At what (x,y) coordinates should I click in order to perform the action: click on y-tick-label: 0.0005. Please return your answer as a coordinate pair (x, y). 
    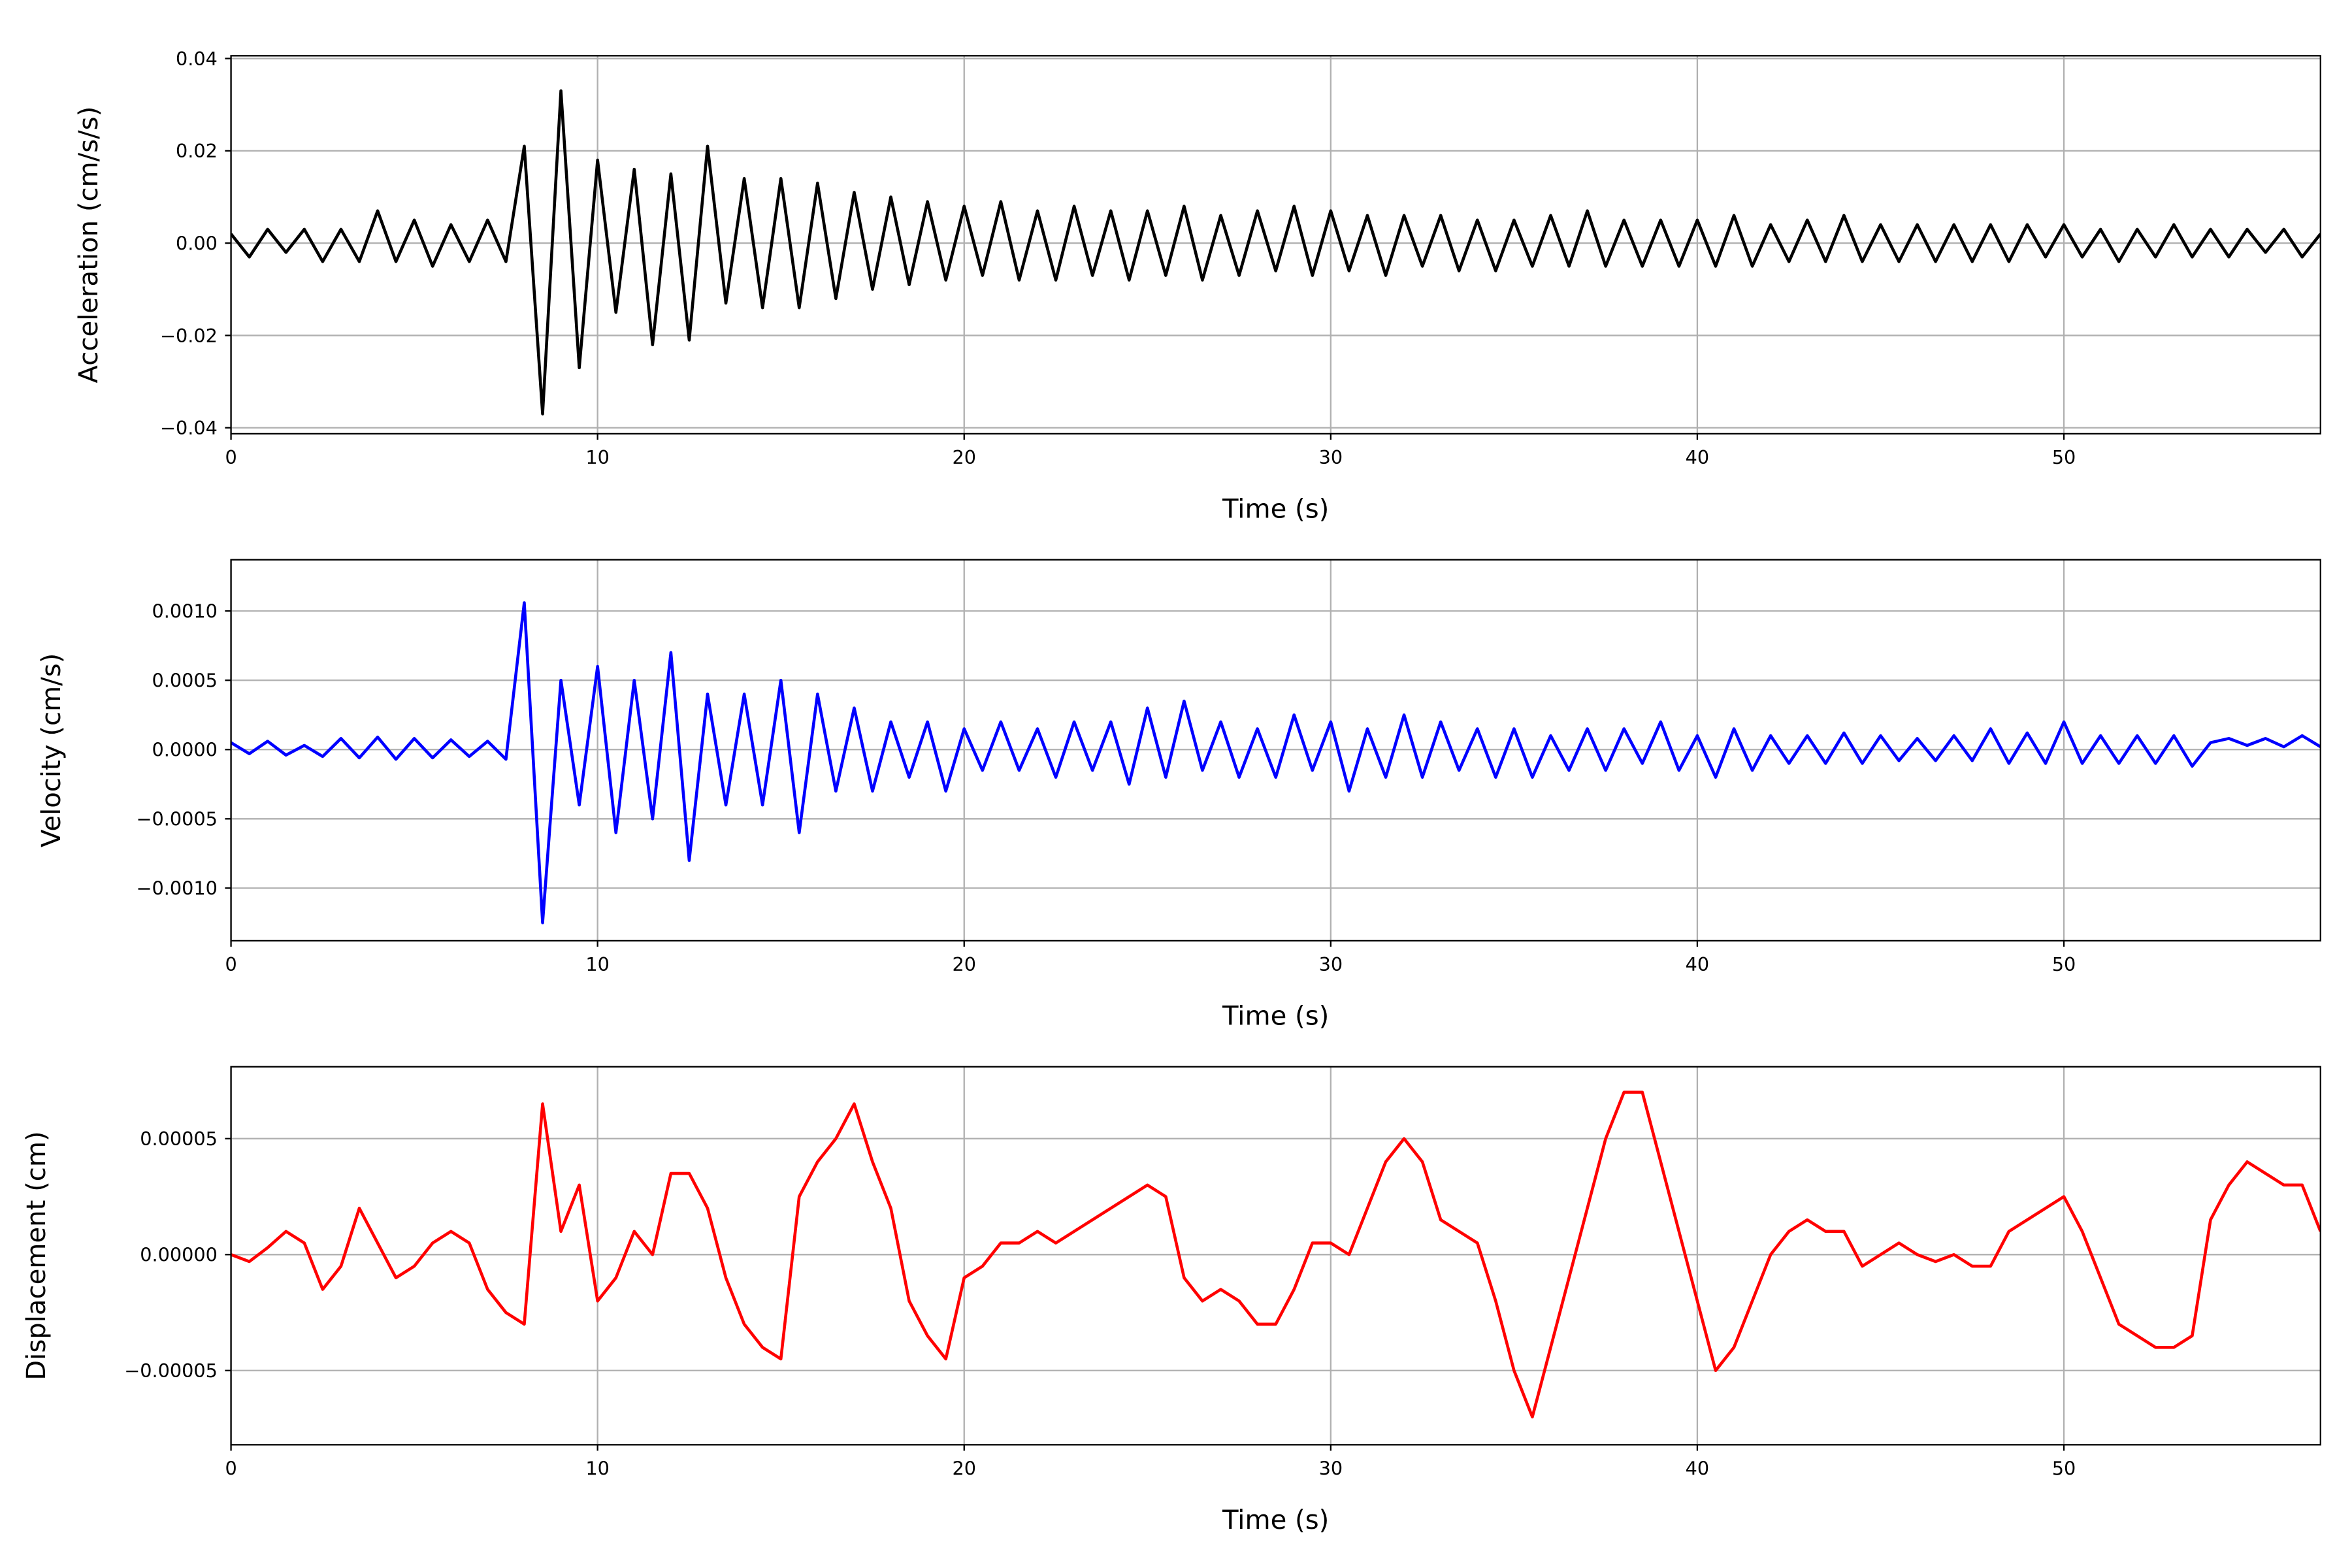
    Looking at the image, I should click on (185, 681).